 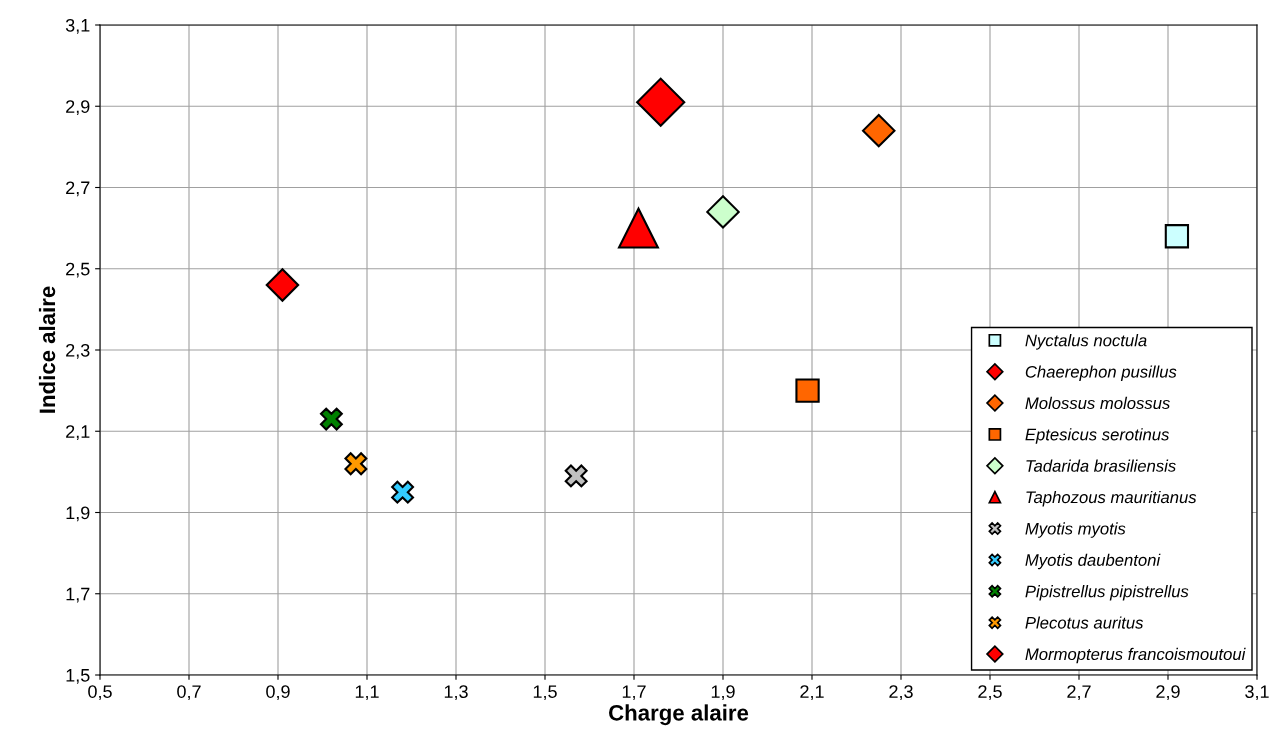 What do you see at coordinates (1075, 530) in the screenshot?
I see `legend-label: Myotis myotis` at bounding box center [1075, 530].